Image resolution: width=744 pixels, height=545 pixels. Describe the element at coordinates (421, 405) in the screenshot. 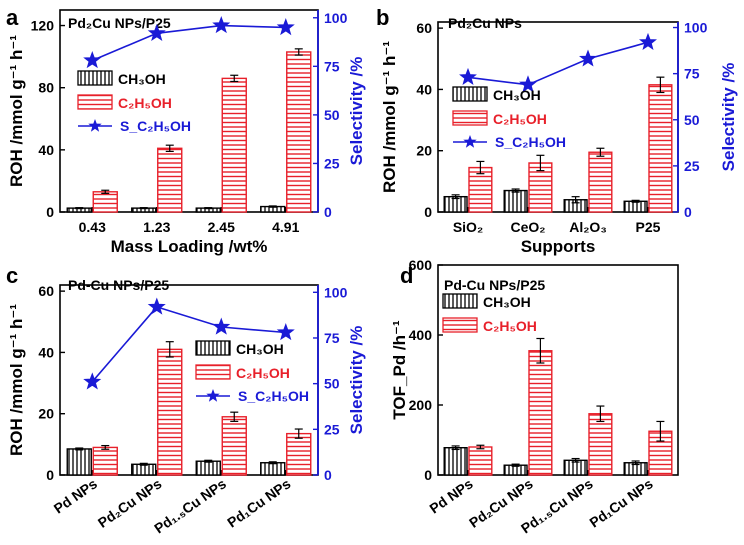

I see `y-tick-label: 200` at that location.